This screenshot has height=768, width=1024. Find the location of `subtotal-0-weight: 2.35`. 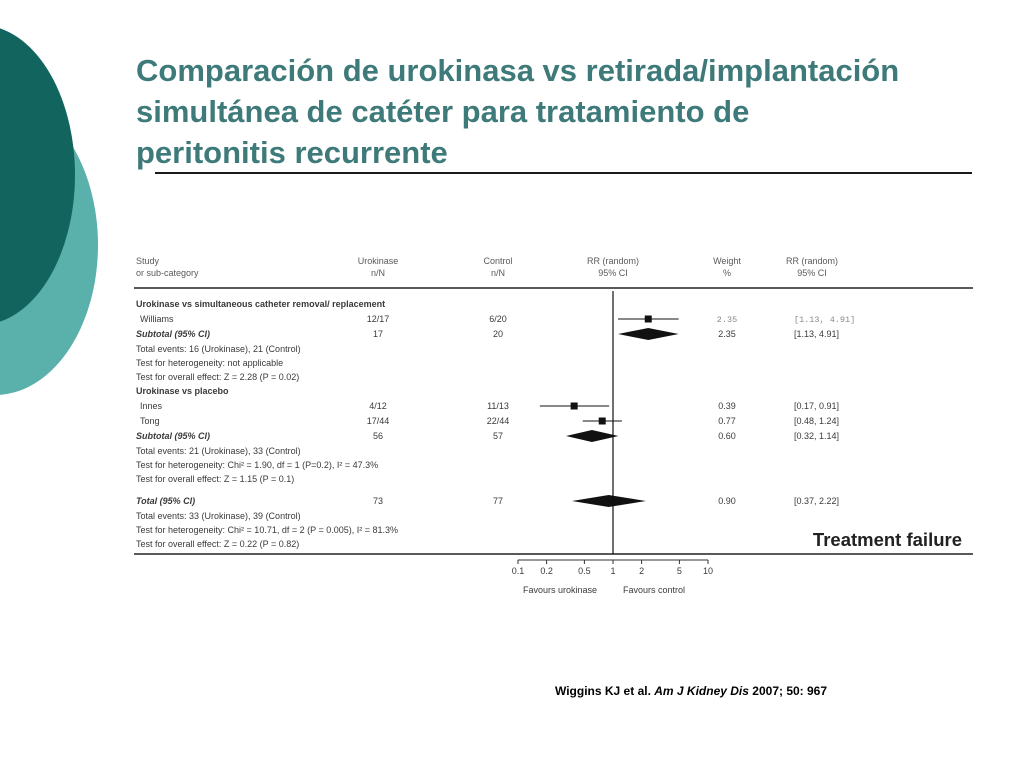

subtotal-0-weight: 2.35 is located at coordinates (727, 334).